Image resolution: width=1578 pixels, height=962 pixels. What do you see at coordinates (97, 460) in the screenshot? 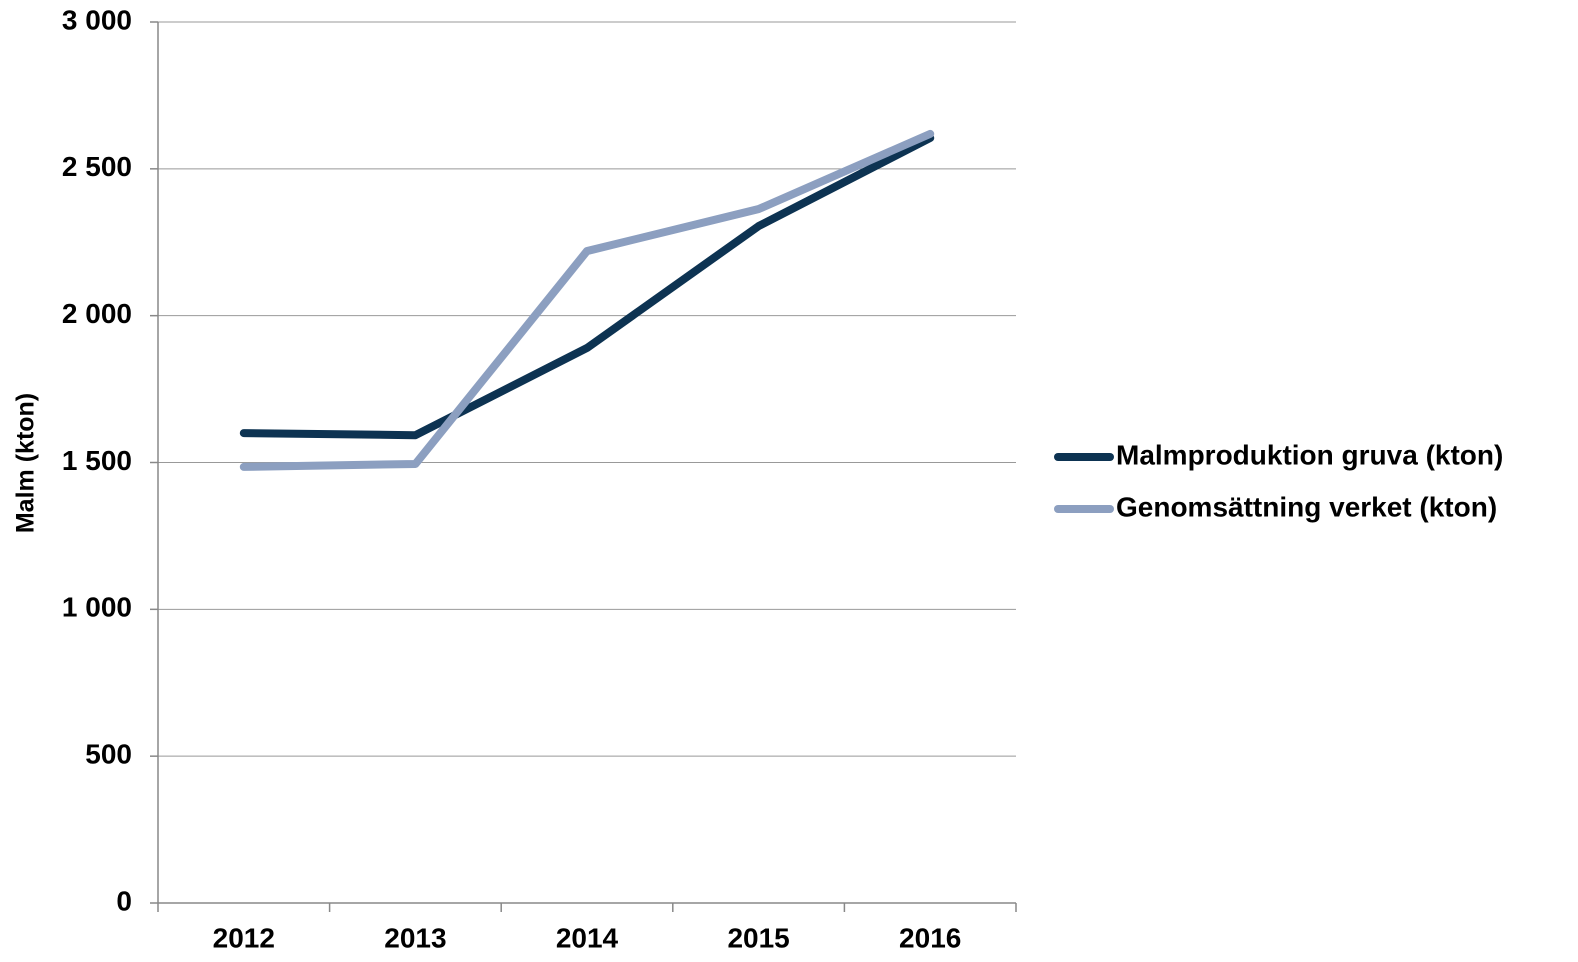
I see `y-tick-label: 1 500` at bounding box center [97, 460].